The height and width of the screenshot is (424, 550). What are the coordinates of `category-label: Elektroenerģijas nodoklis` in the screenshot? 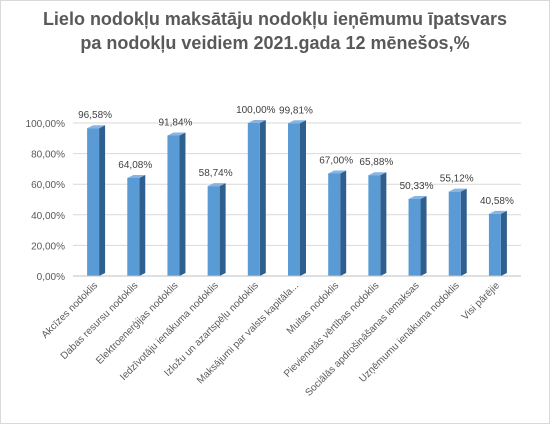 It's located at (137, 323).